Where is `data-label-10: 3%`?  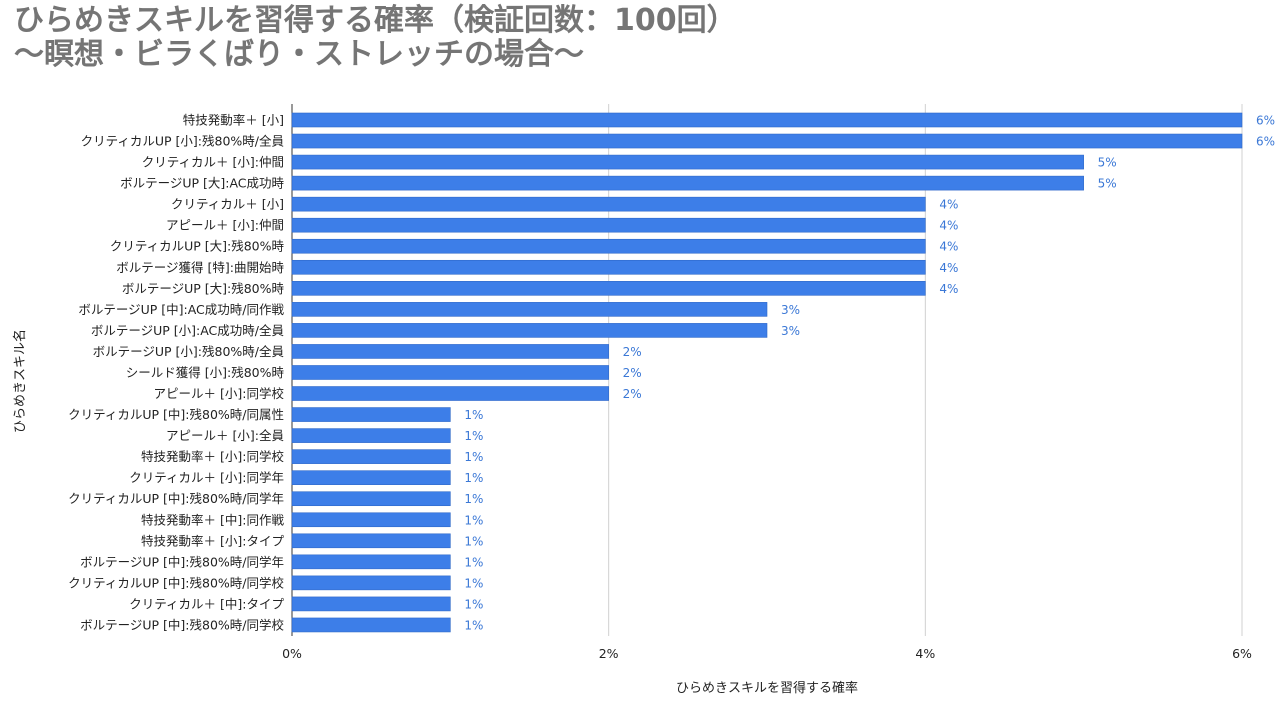 data-label-10: 3% is located at coordinates (790, 331).